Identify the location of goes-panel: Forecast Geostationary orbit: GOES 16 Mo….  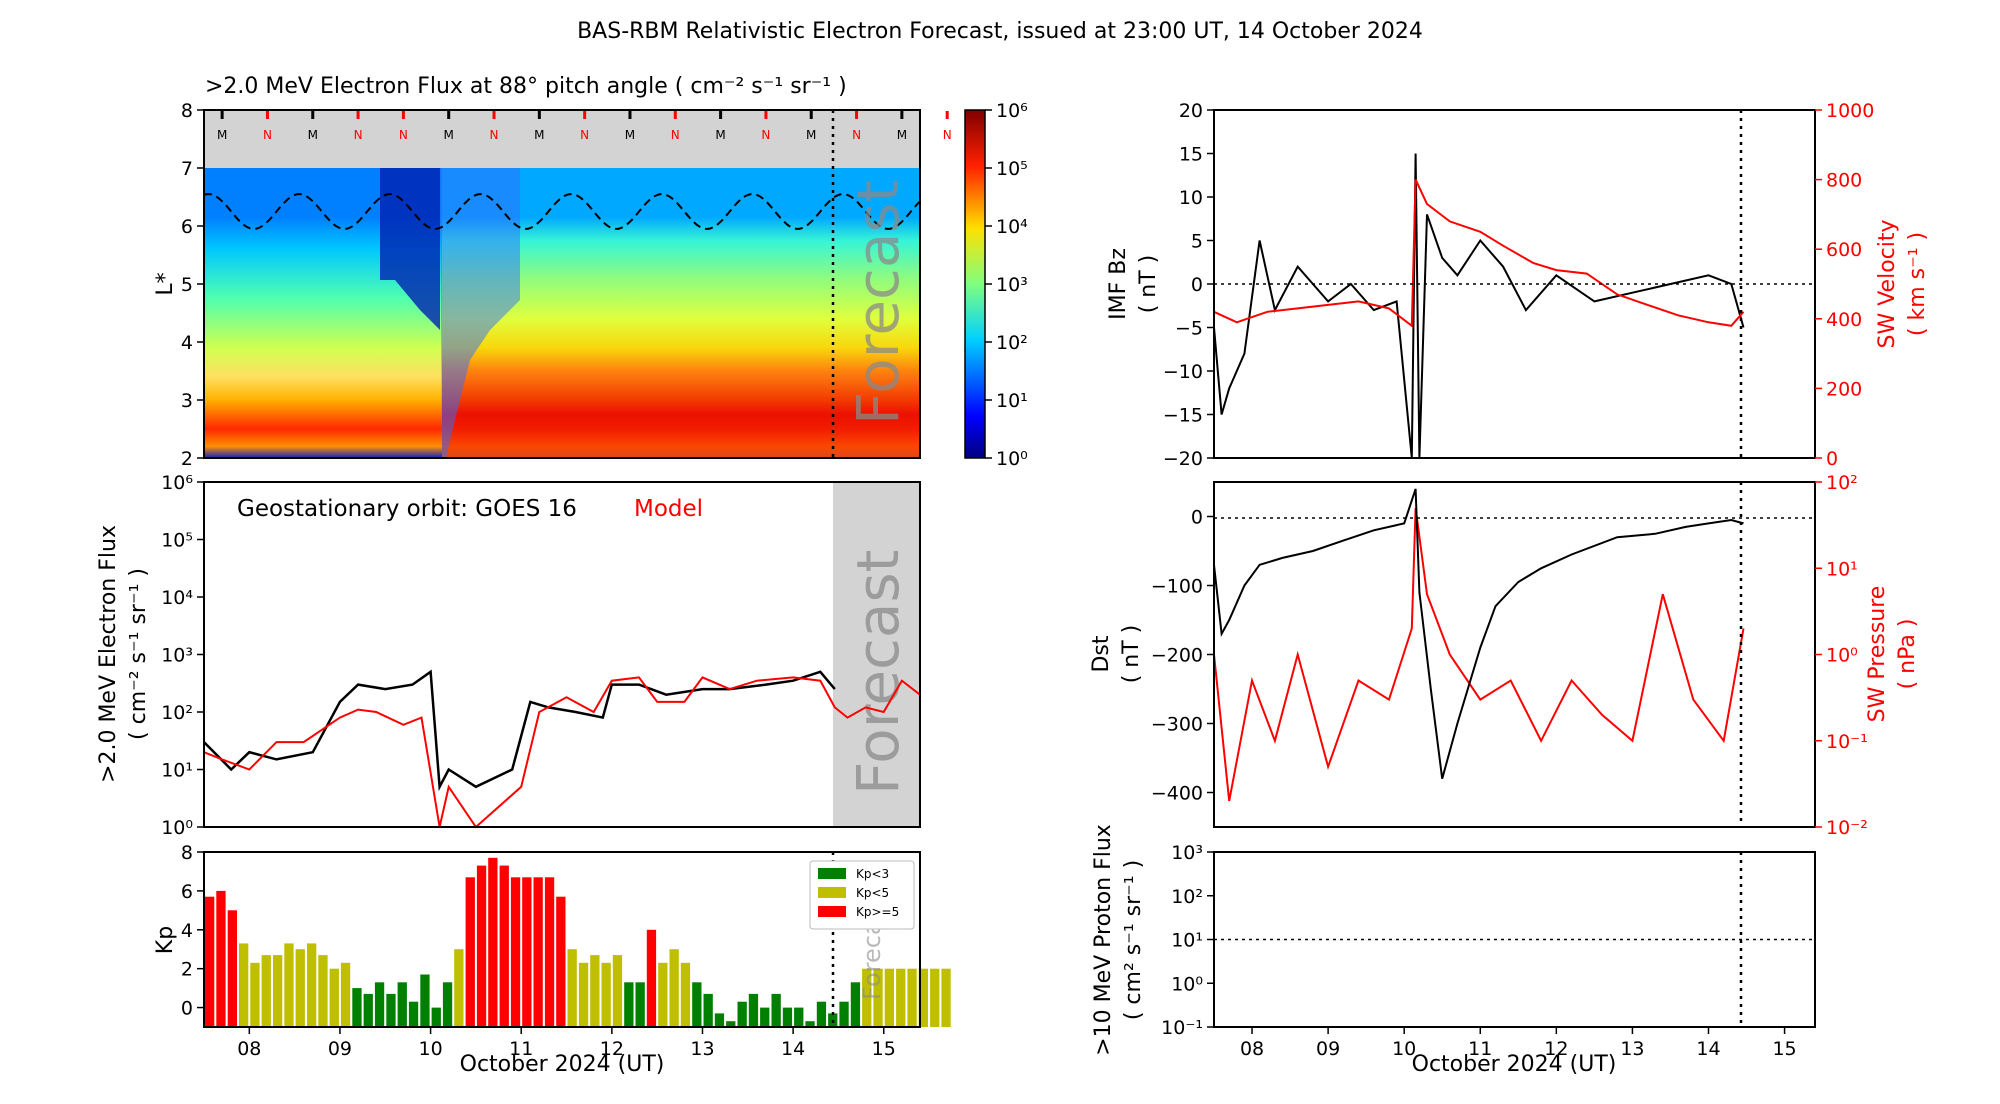
(508, 655).